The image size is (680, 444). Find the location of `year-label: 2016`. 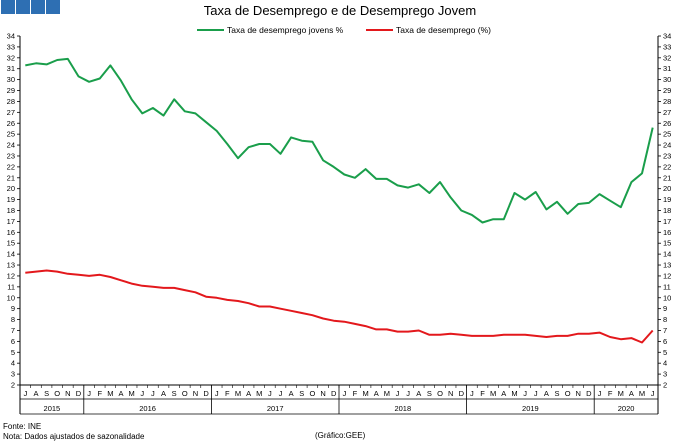

year-label: 2016 is located at coordinates (147, 408).